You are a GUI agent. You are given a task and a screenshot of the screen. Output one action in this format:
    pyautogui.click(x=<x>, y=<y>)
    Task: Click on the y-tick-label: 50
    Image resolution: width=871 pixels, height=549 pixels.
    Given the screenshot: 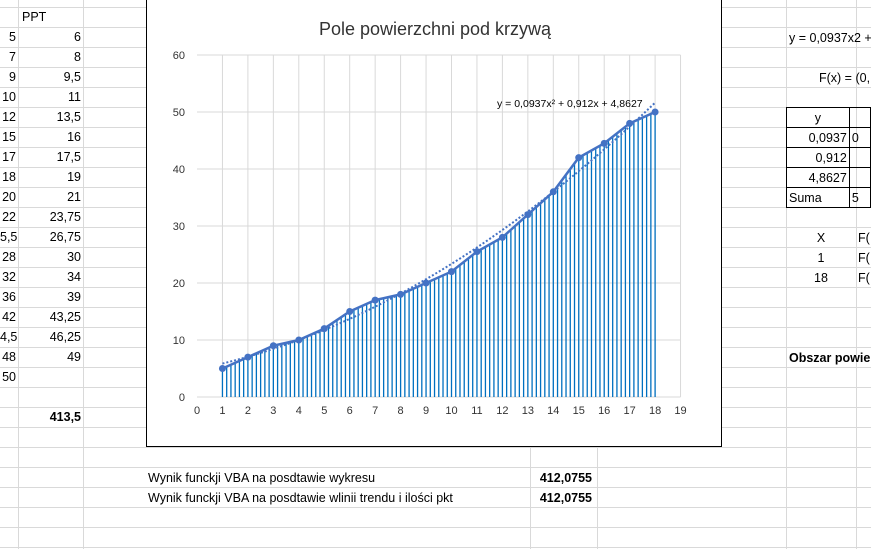 What is the action you would take?
    pyautogui.click(x=179, y=113)
    